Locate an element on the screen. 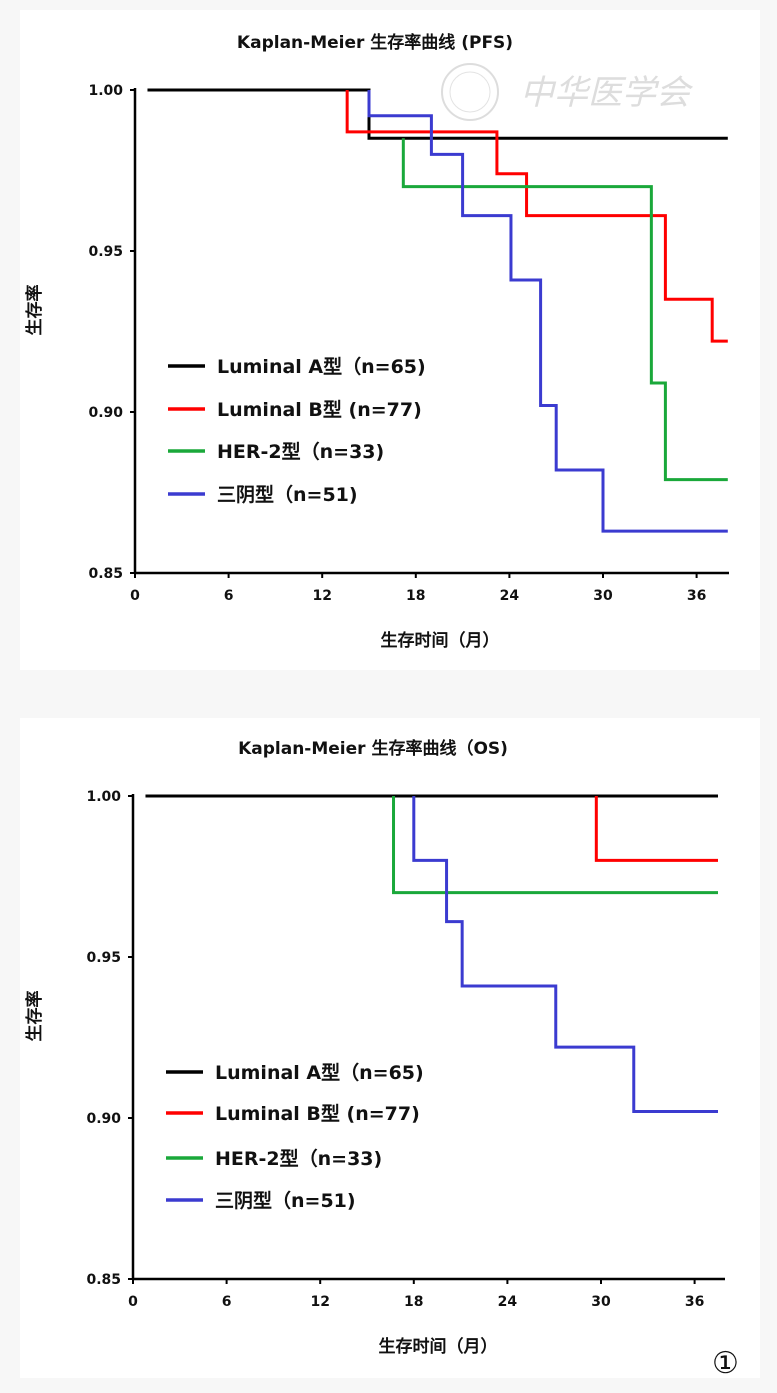 This screenshot has width=777, height=1393. chart-title: Kaplan-Meier 生存率曲线 (PFS) is located at coordinates (375, 42).